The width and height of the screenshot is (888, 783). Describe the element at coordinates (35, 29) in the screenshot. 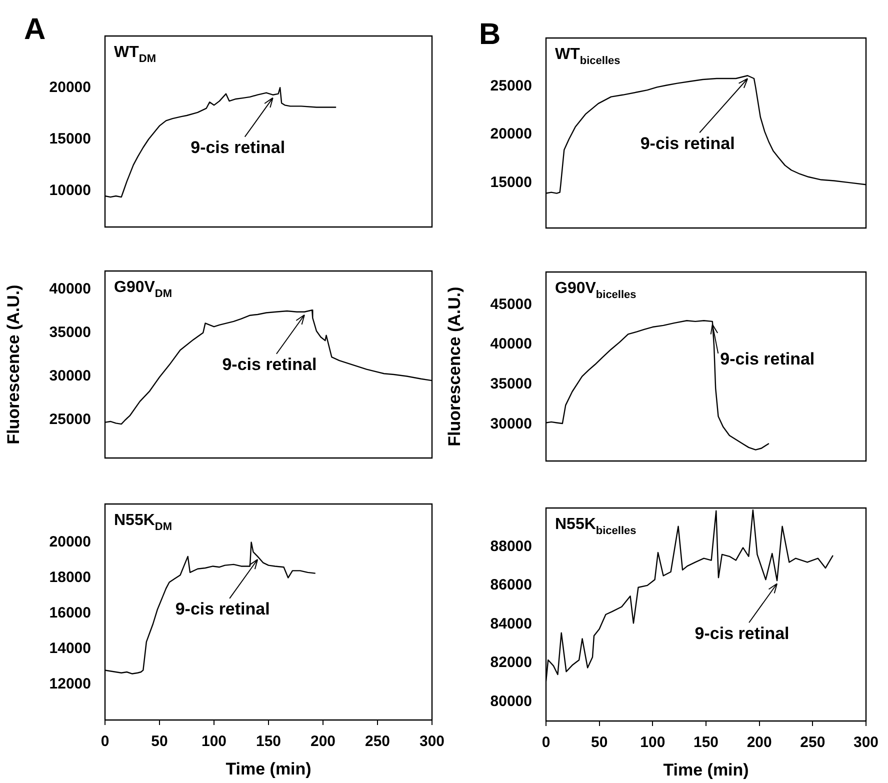

I see `text: A` at that location.